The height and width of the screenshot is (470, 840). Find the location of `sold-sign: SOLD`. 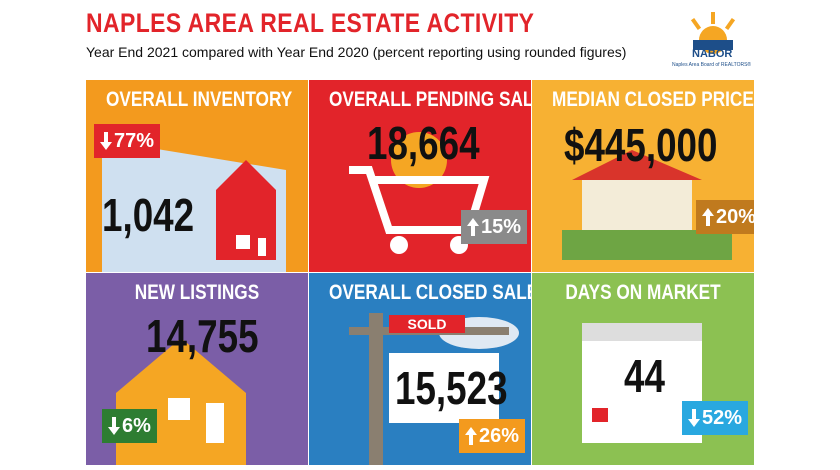

sold-sign: SOLD is located at coordinates (427, 324).